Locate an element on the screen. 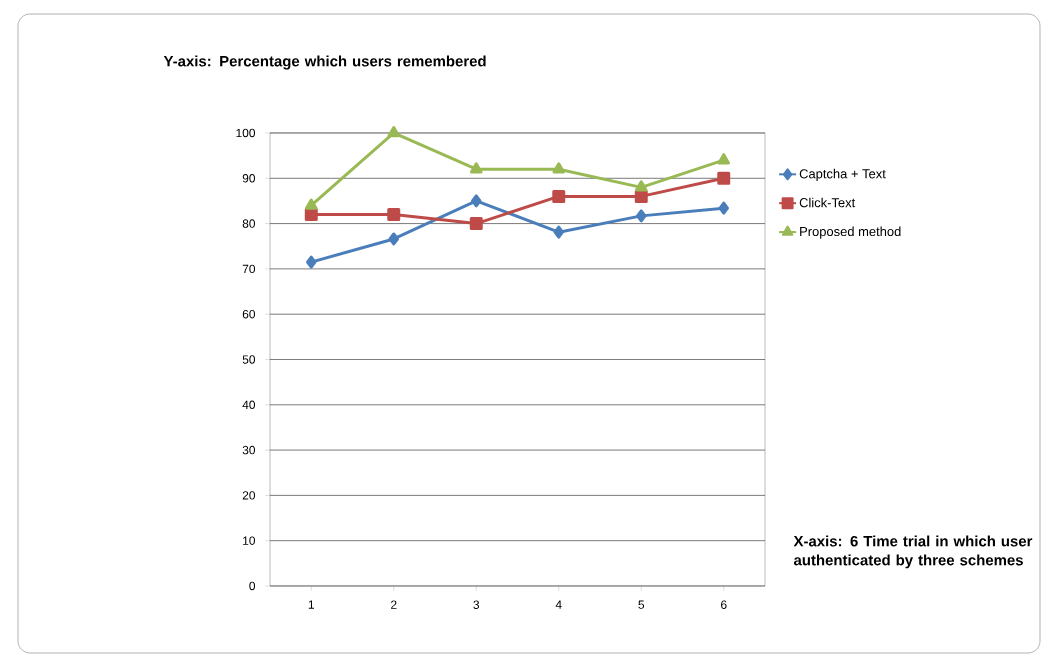 The width and height of the screenshot is (1046, 657). y-axis-title: Y-axis: Percentage which users remembered is located at coordinates (324, 62).